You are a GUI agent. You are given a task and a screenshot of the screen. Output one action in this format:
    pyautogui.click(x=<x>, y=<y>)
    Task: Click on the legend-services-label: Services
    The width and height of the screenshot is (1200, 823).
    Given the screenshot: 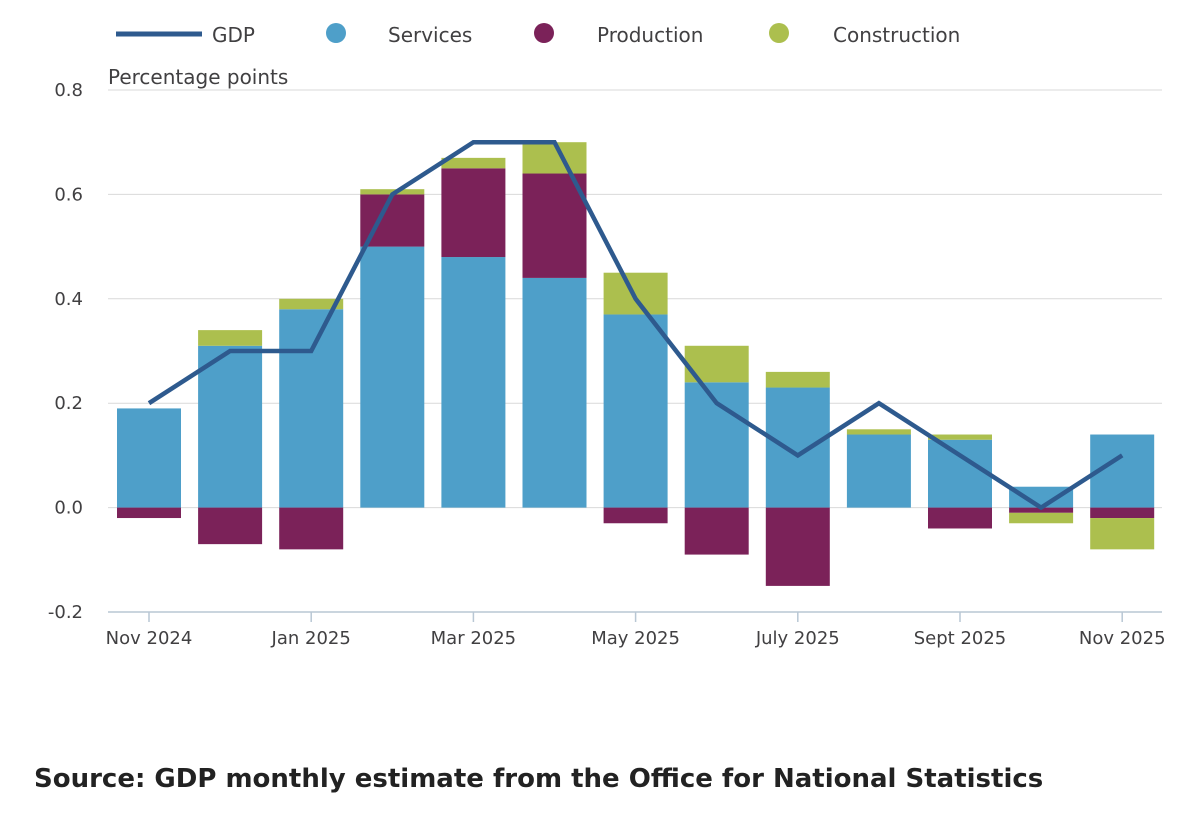 What is the action you would take?
    pyautogui.click(x=430, y=35)
    